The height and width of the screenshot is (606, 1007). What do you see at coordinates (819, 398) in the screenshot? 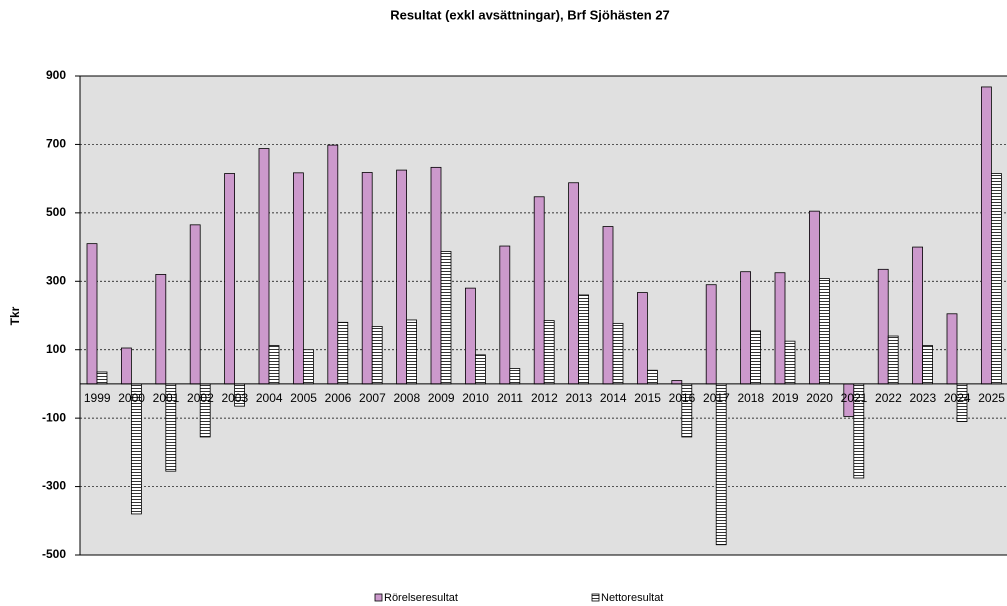
I see `x-tick-label: 2020` at bounding box center [819, 398].